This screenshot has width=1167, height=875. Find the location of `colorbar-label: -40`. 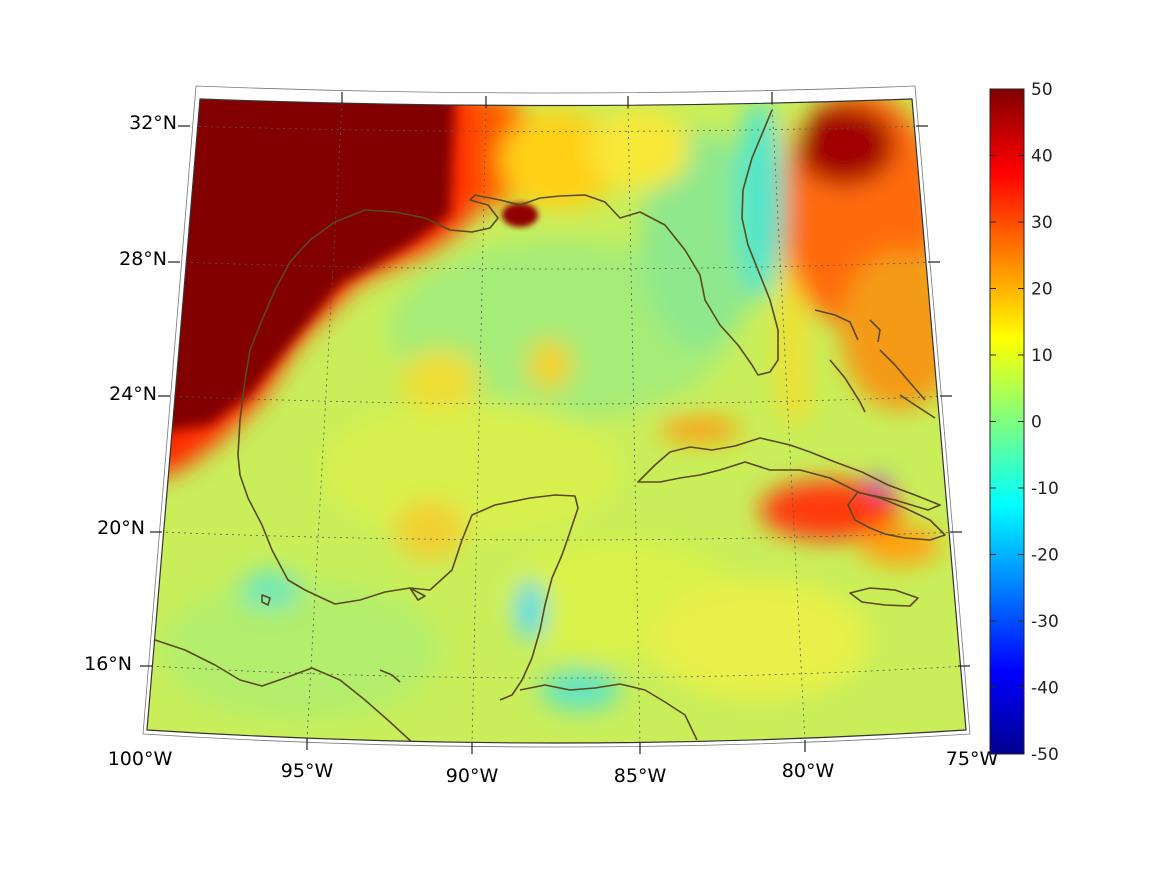

colorbar-label: -40 is located at coordinates (1045, 689).